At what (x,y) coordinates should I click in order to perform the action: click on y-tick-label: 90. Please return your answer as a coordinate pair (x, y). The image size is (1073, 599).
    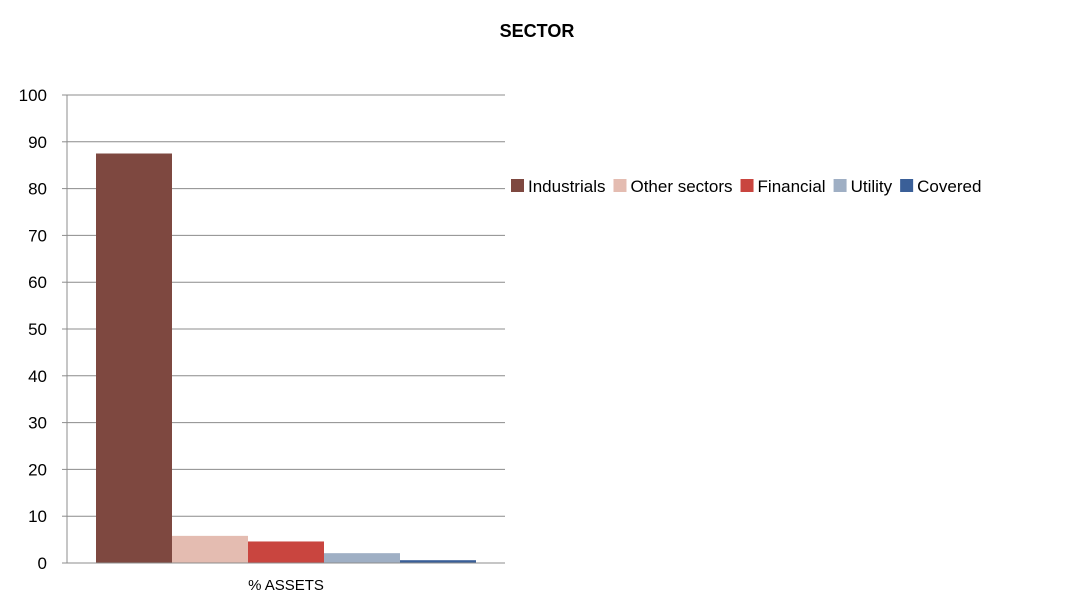
    Looking at the image, I should click on (37, 142).